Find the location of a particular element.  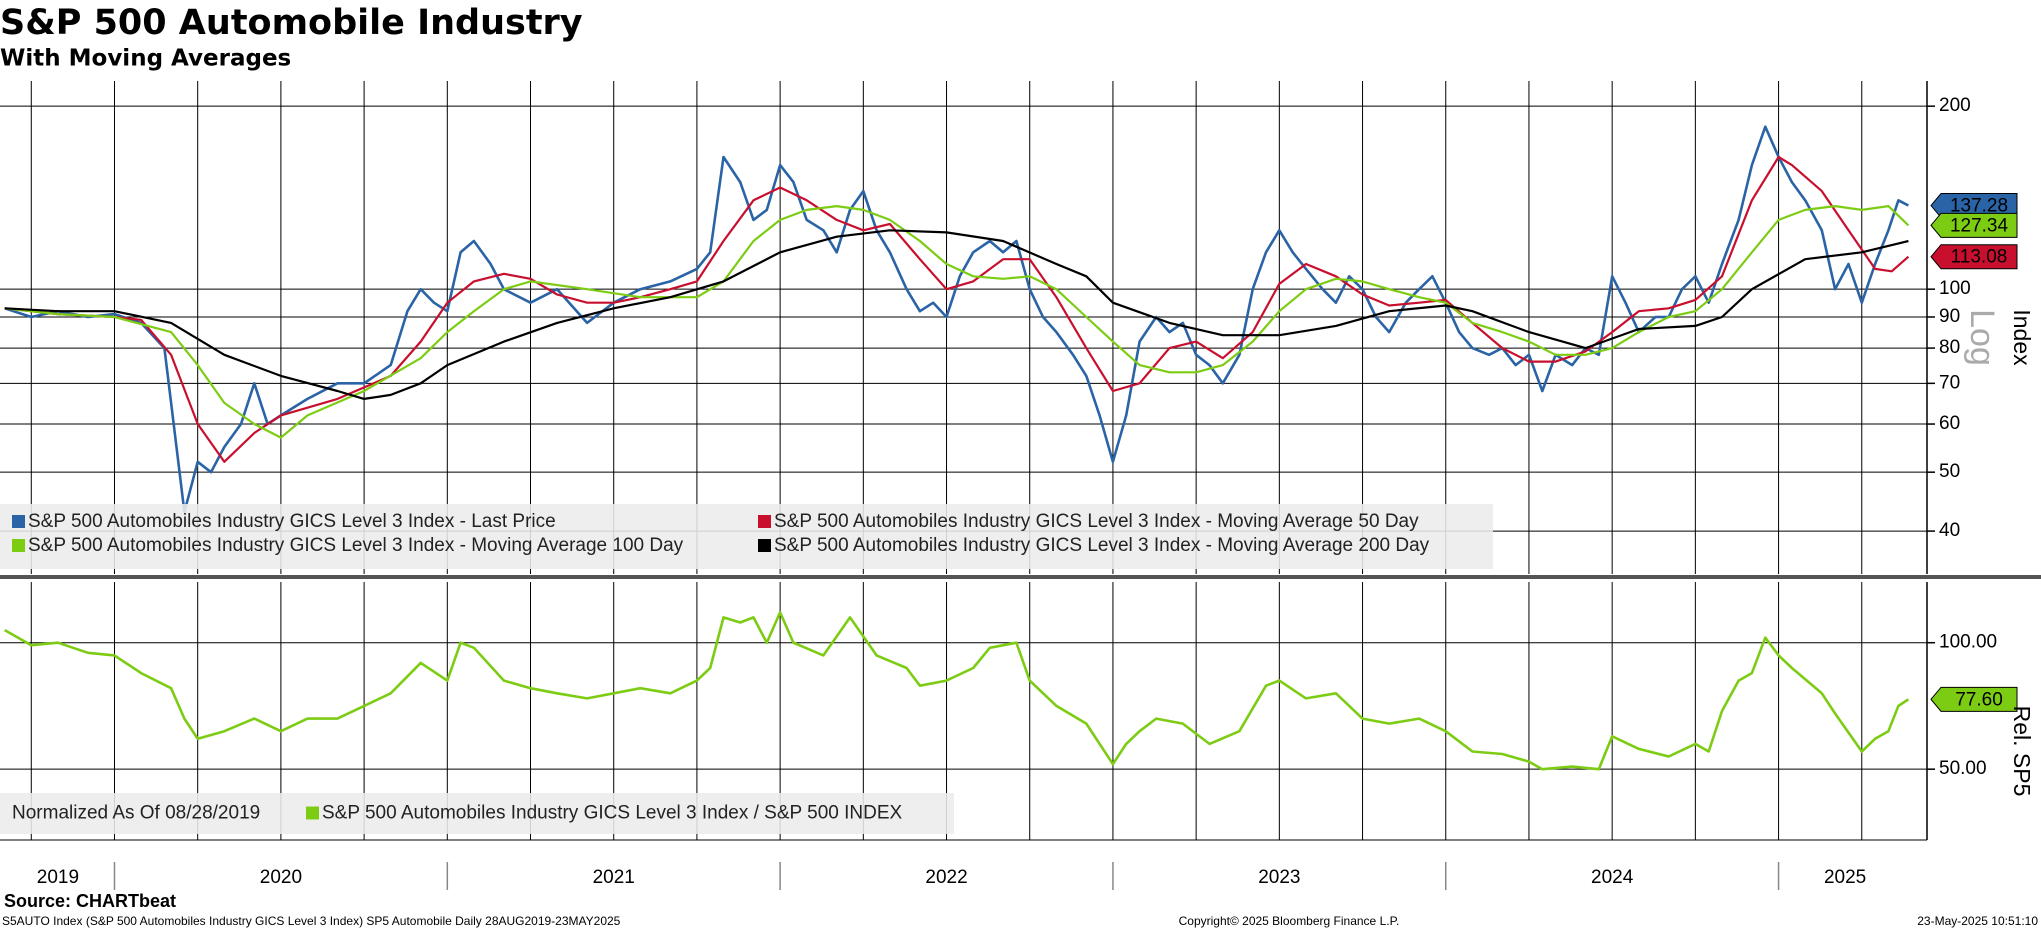

x-tick-label: 2025 is located at coordinates (1845, 877).